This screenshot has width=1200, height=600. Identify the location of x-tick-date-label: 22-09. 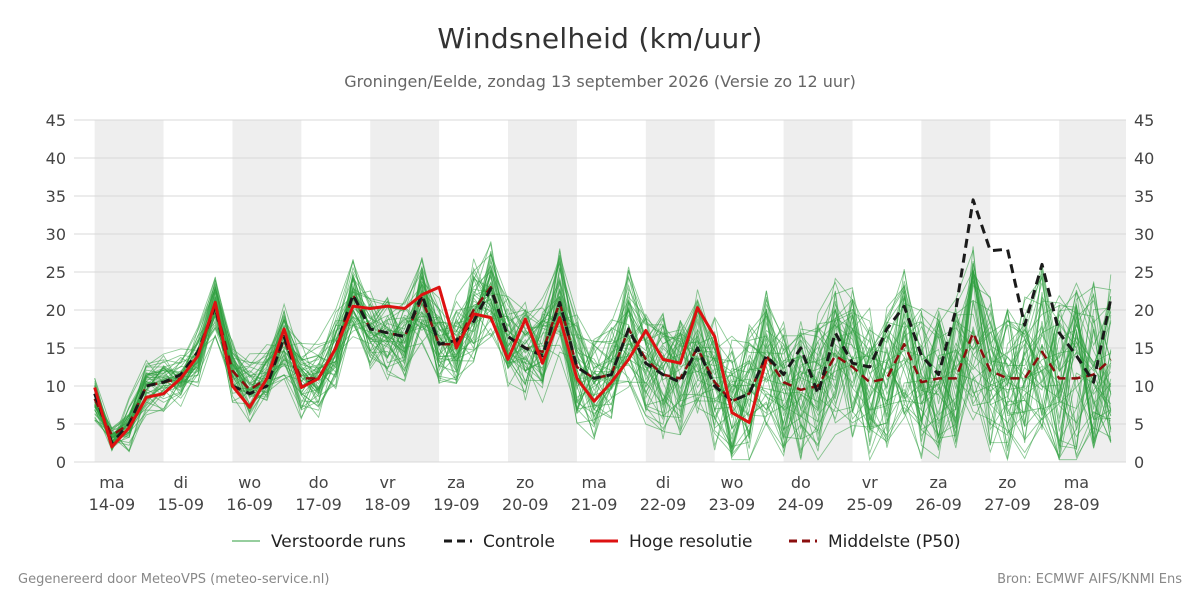
(663, 504).